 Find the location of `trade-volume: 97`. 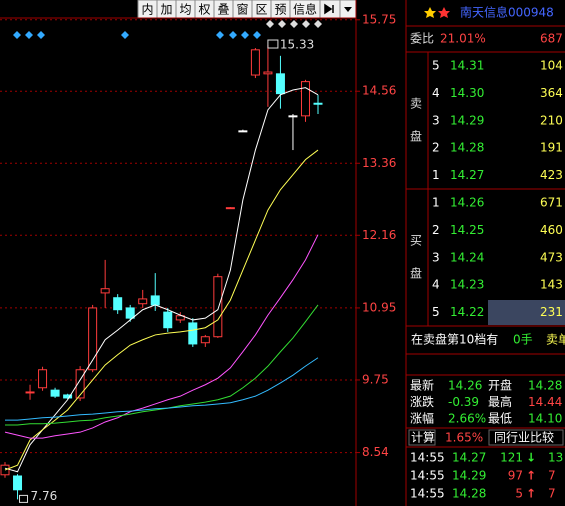

trade-volume: 97 is located at coordinates (515, 476).